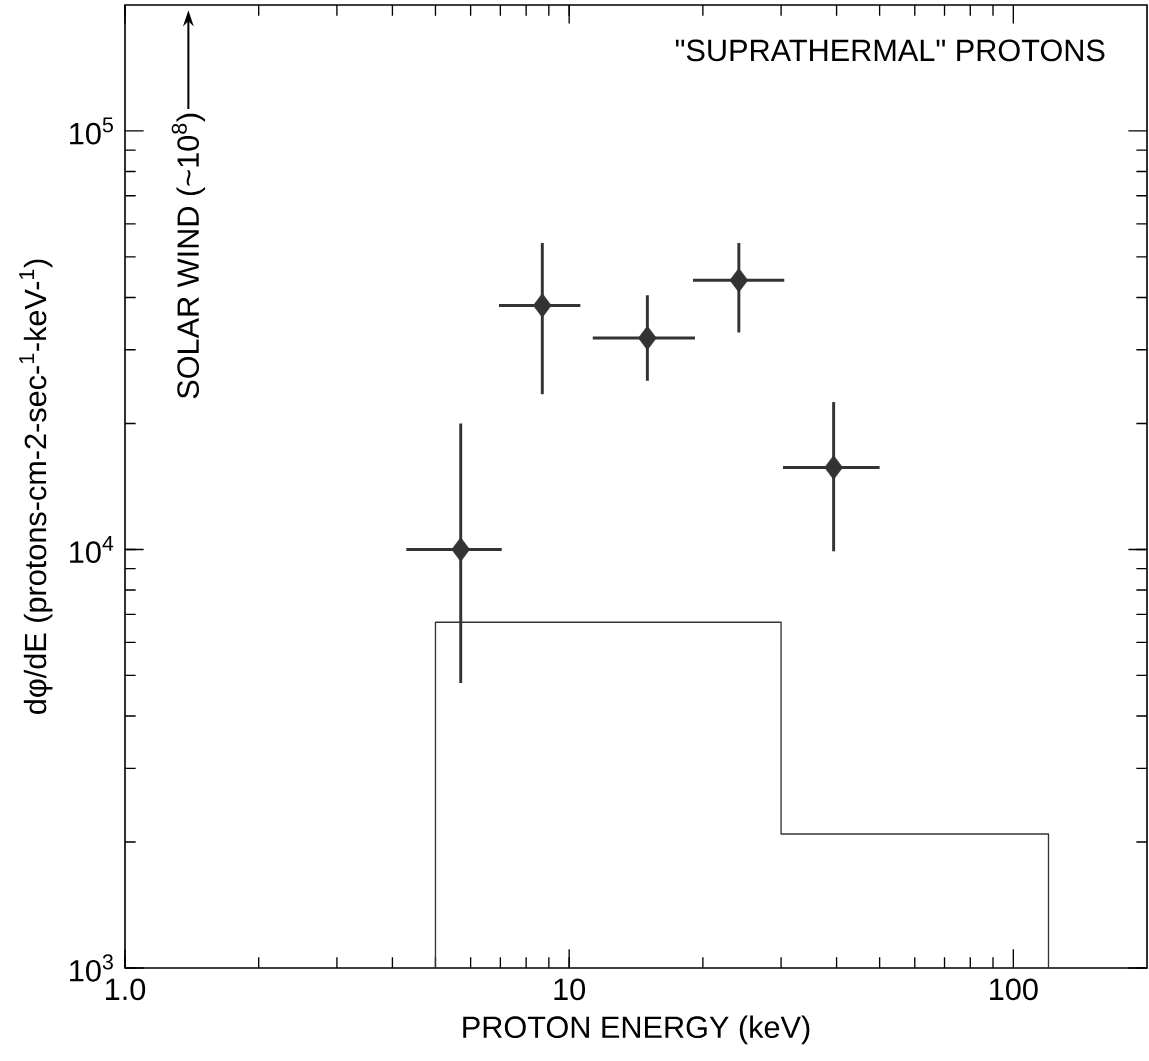 Image resolution: width=1149 pixels, height=1061 pixels. What do you see at coordinates (188, 256) in the screenshot?
I see `annotation: SOLAR WIND (~10$^{8}$)` at bounding box center [188, 256].